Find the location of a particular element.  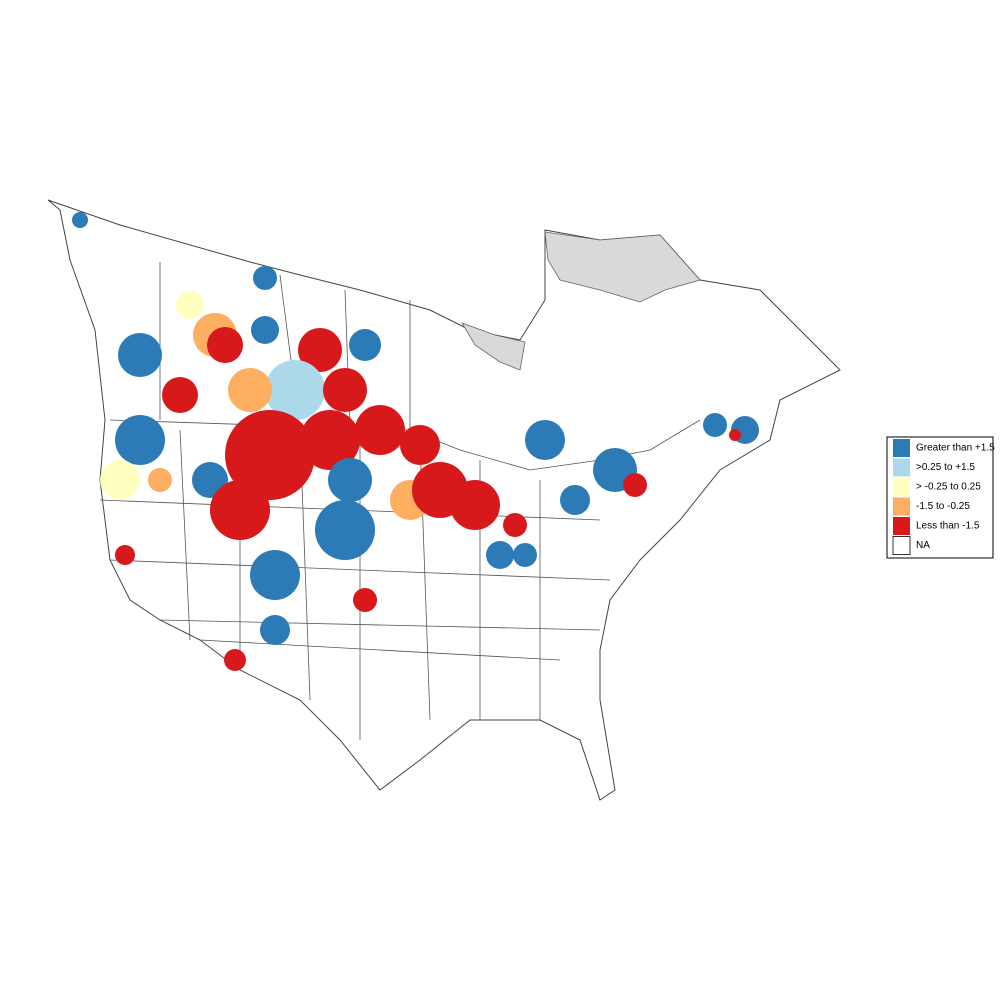

legend-label: Less than -1.5 is located at coordinates (948, 526).